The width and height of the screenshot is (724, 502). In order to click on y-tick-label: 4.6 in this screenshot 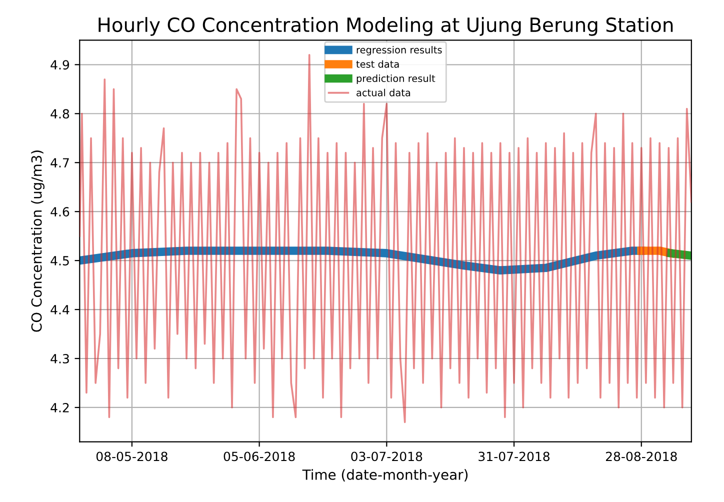, I will do `click(60, 211)`.